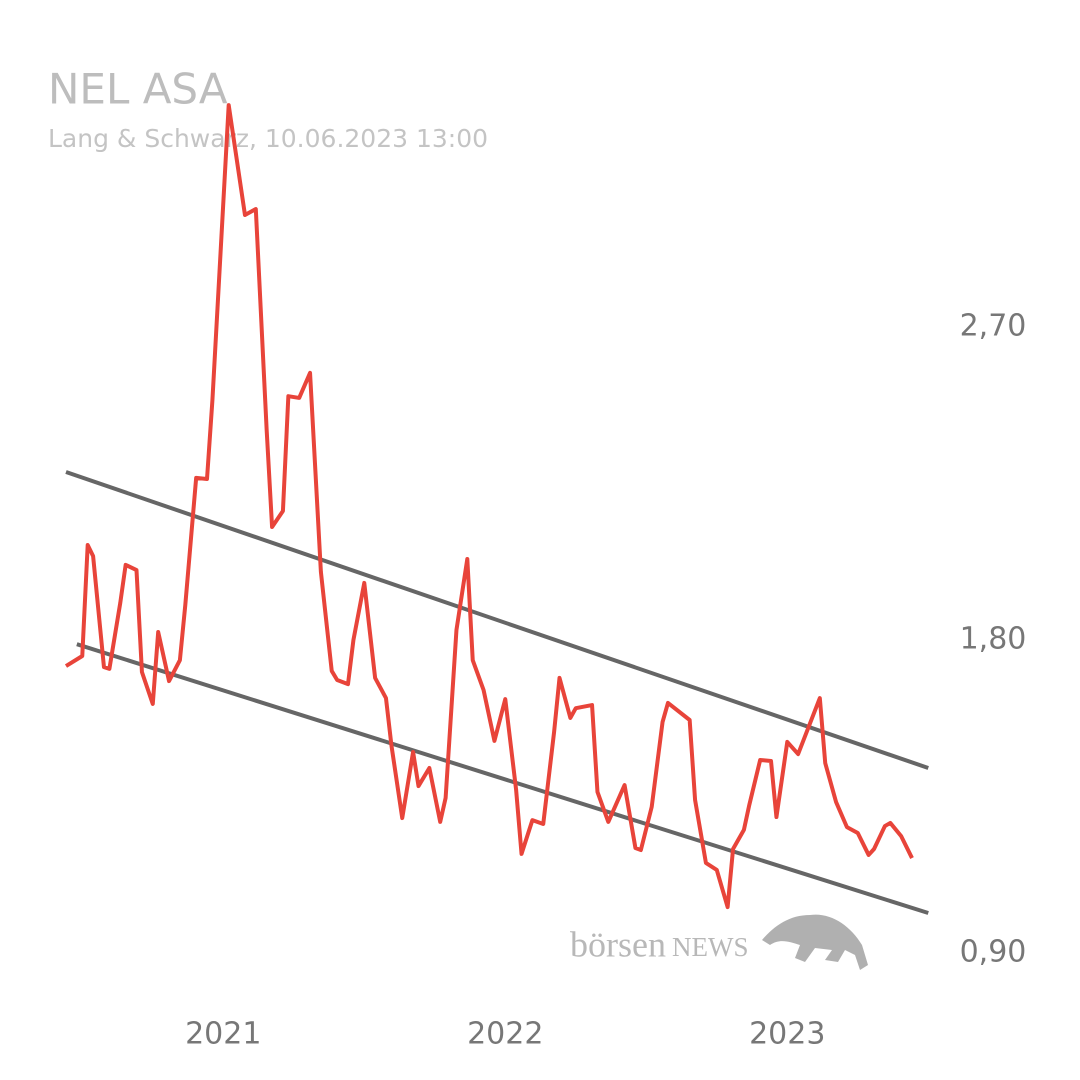 This screenshot has width=1080, height=1080. Describe the element at coordinates (993, 638) in the screenshot. I see `y-tick-label: 1,80` at that location.